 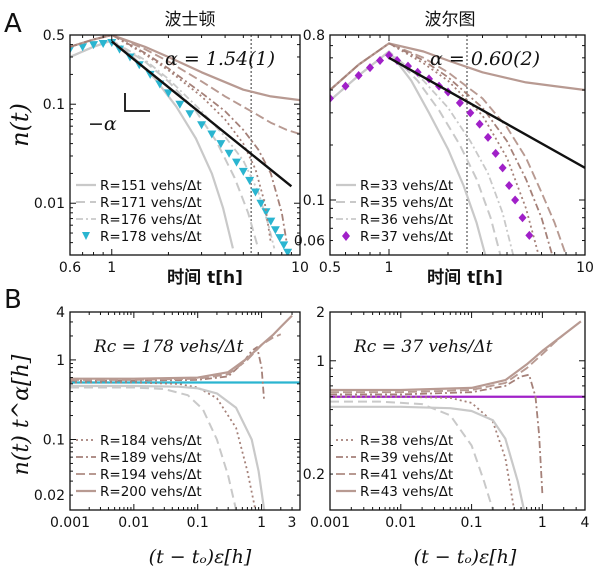 I want to click on y-tick-label: 0.5, so click(x=54, y=36).